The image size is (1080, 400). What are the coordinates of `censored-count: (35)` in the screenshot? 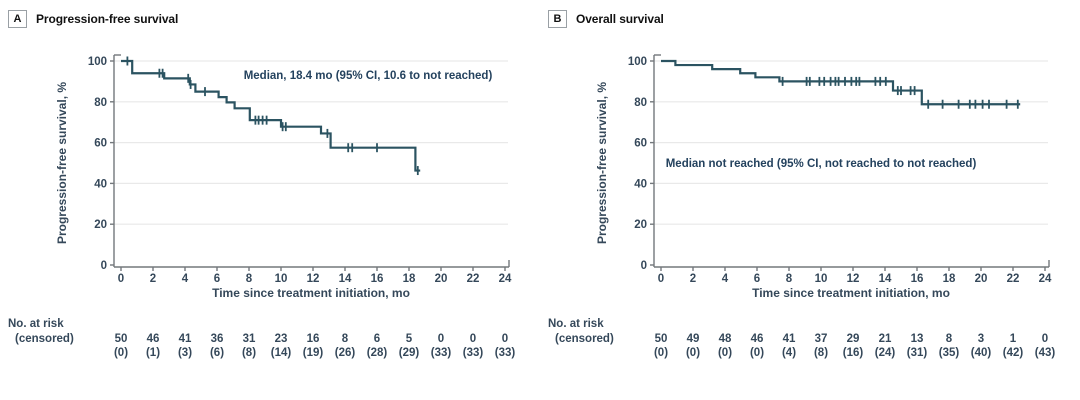 It's located at (949, 353).